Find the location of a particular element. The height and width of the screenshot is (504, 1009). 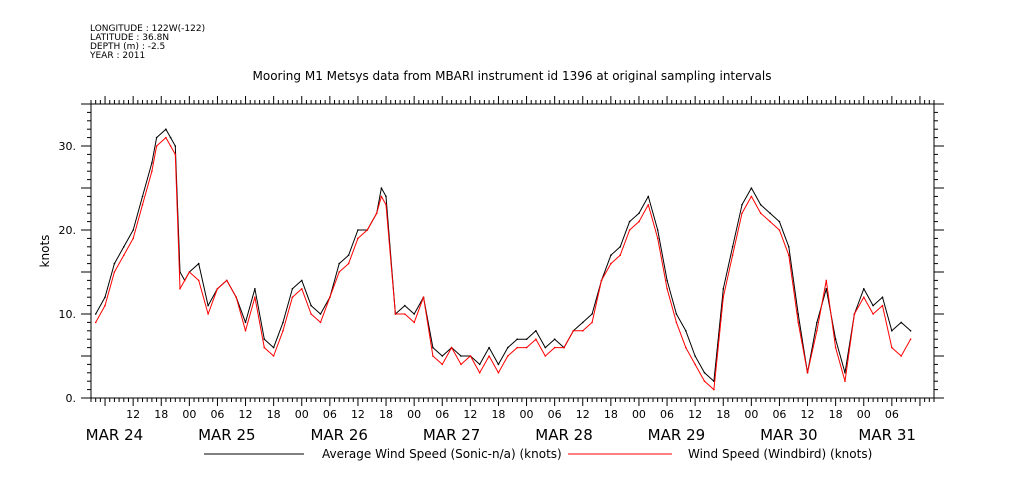

legend-label-windbird: Wind Speed (Windbird) (knots) is located at coordinates (780, 454).